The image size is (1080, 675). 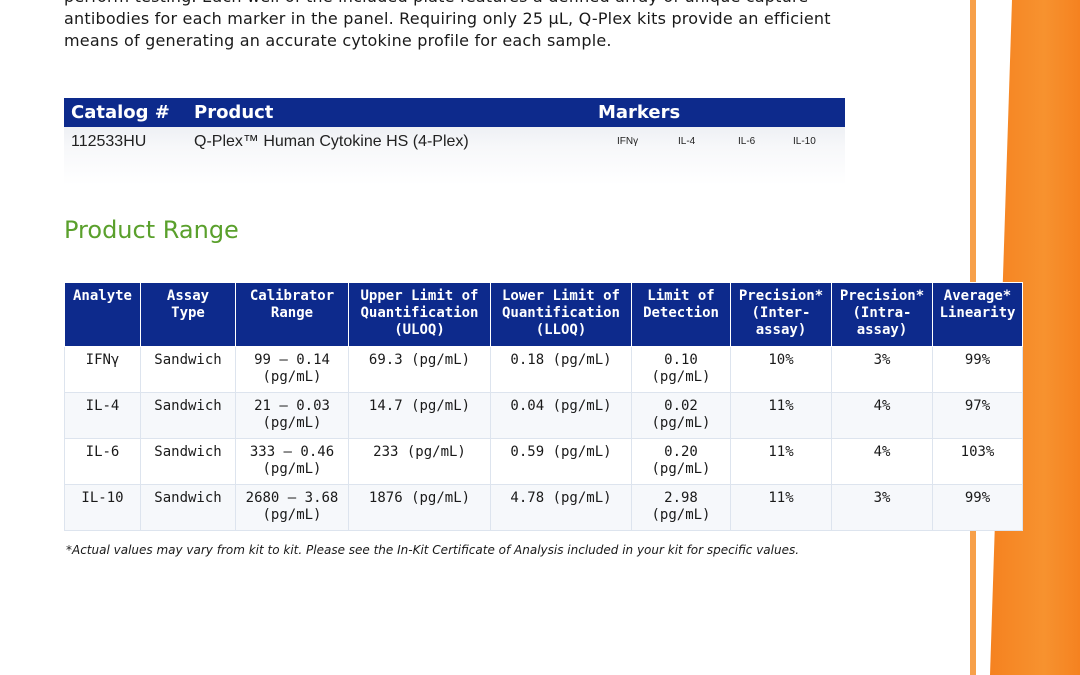 What do you see at coordinates (882, 369) in the screenshot?
I see `table-cell: 3%` at bounding box center [882, 369].